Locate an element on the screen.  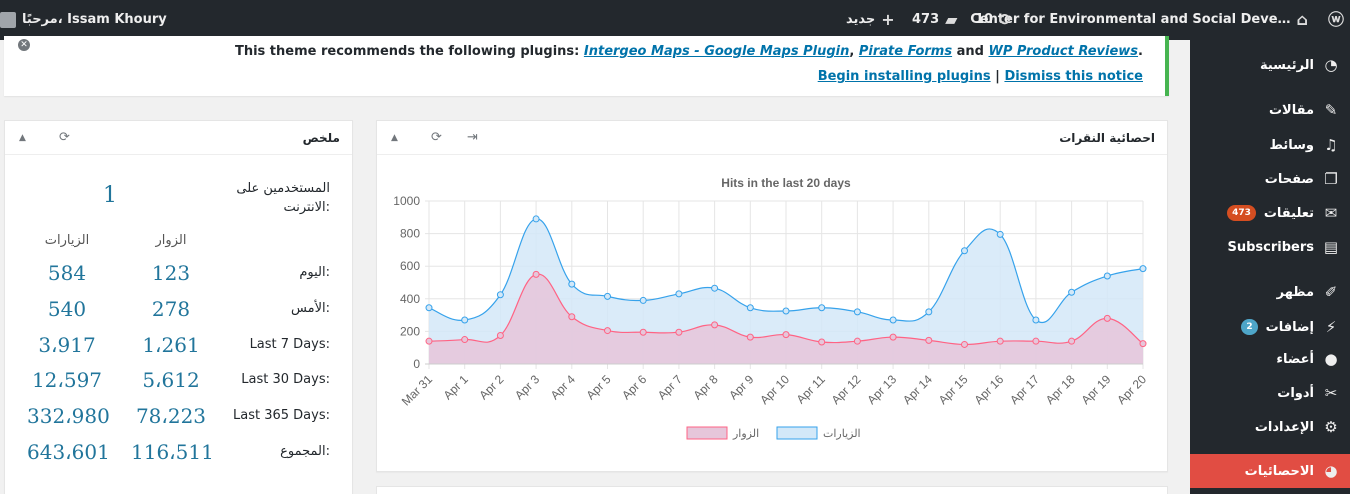
dismiss-notice-link: Dismiss this notice is located at coordinates (1073, 76).